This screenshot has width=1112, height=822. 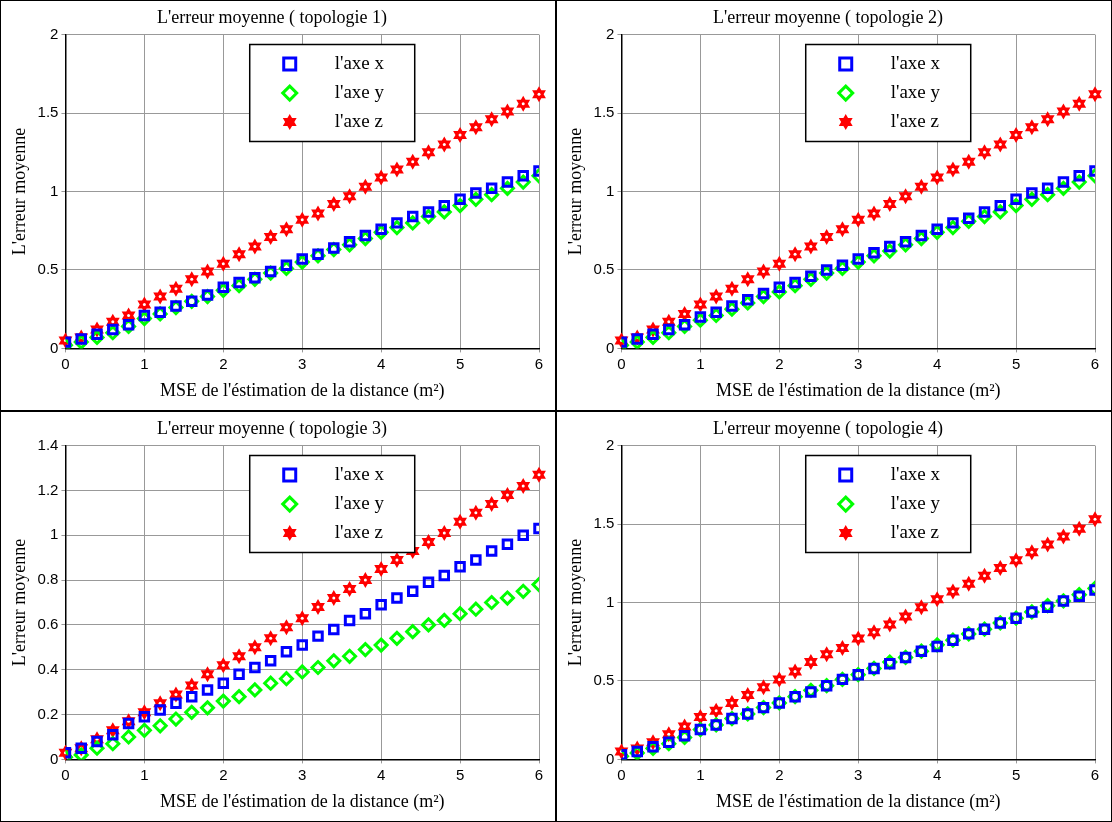 What do you see at coordinates (828, 17) in the screenshot?
I see `chart-title: L'erreur moyenne ( topologie 2)` at bounding box center [828, 17].